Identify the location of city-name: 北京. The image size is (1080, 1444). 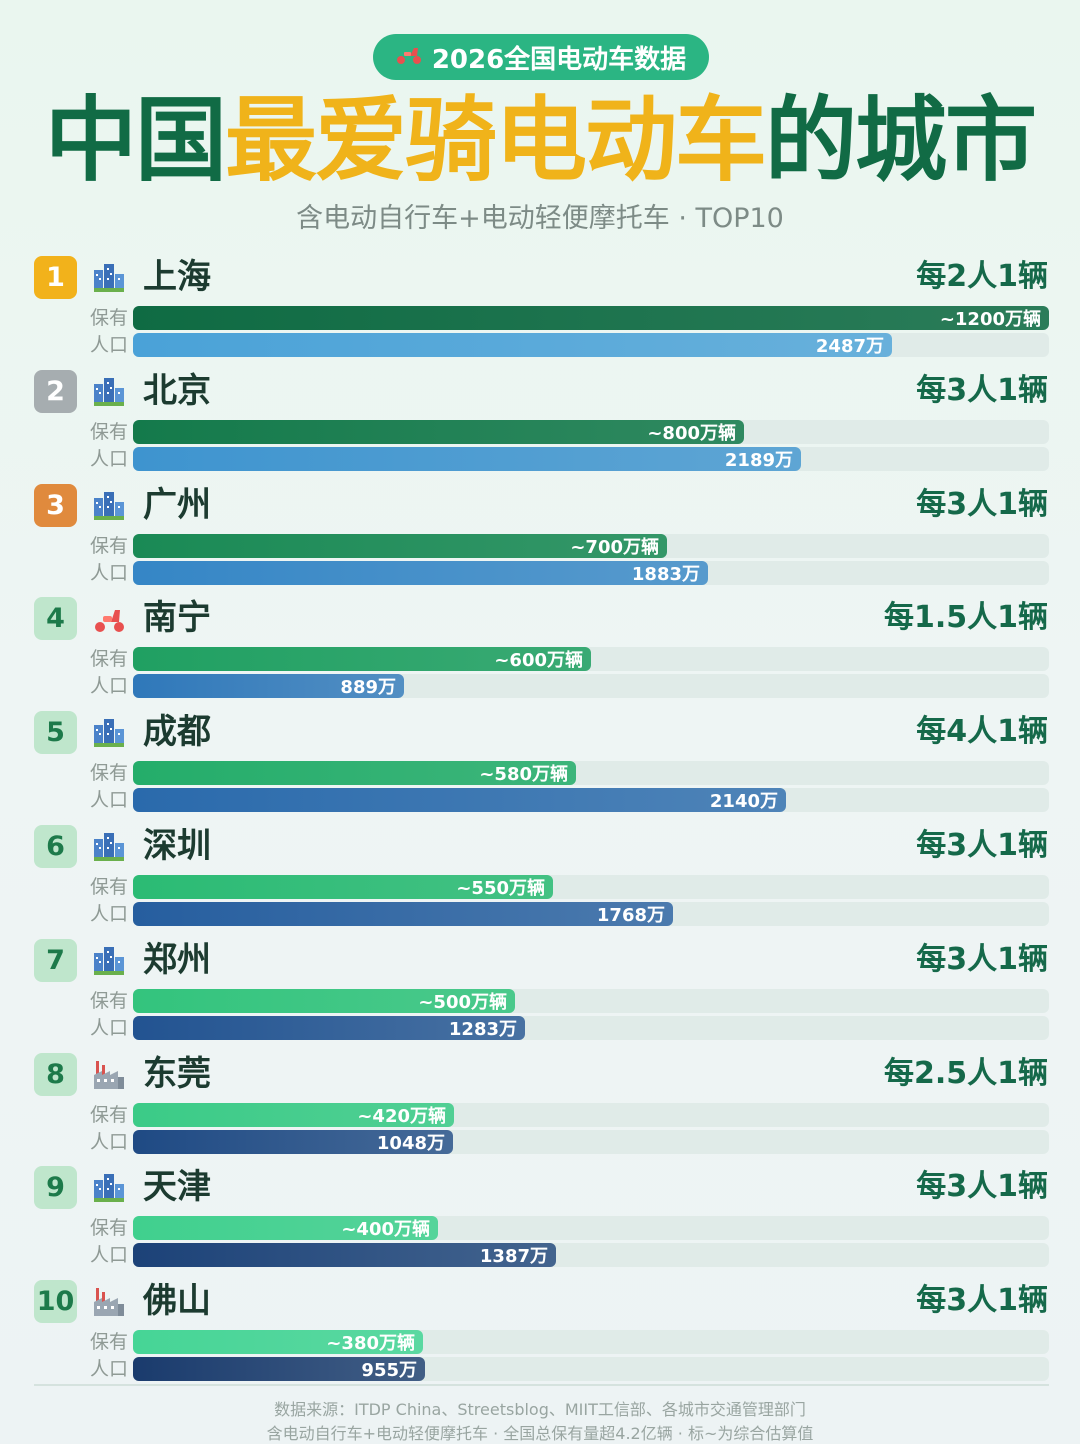
(177, 390).